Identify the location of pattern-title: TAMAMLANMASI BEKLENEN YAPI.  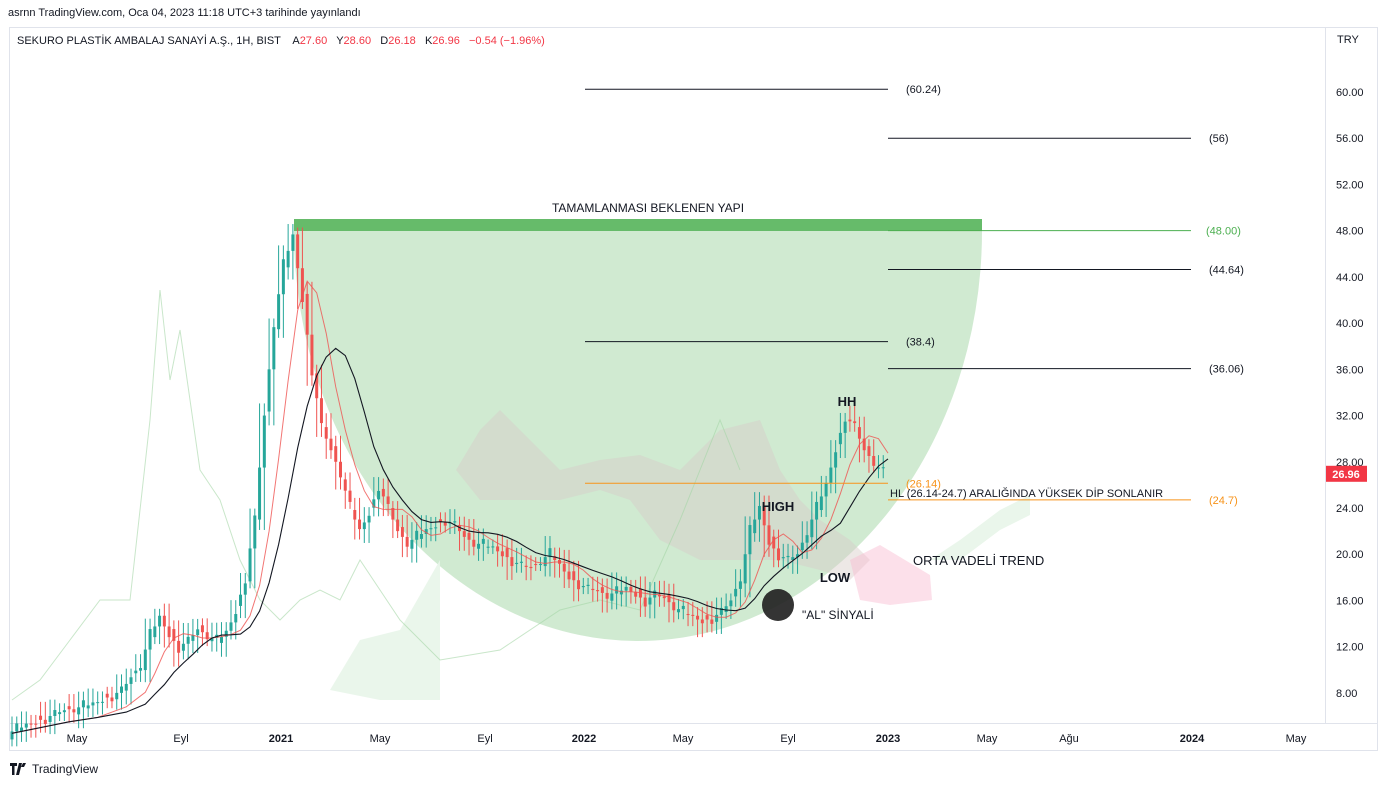
(648, 208).